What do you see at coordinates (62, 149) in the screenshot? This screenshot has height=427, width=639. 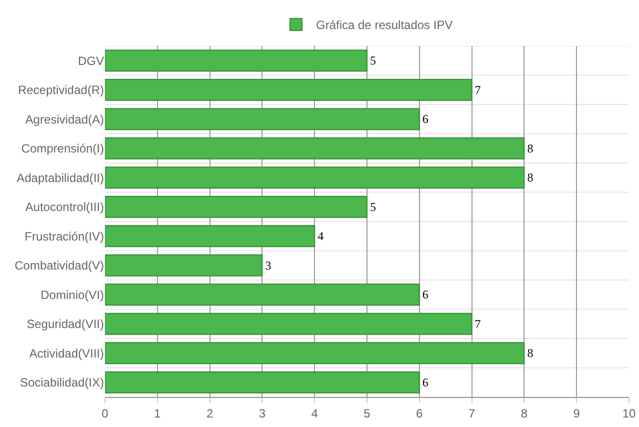 I see `y-tick-label: Comprensión(I)` at bounding box center [62, 149].